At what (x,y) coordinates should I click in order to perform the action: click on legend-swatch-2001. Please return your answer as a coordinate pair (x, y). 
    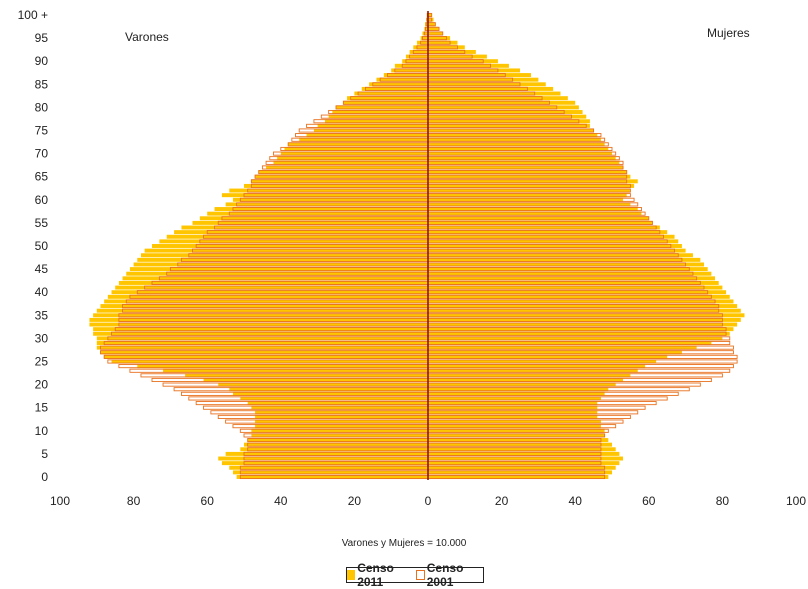
    Looking at the image, I should click on (420, 575).